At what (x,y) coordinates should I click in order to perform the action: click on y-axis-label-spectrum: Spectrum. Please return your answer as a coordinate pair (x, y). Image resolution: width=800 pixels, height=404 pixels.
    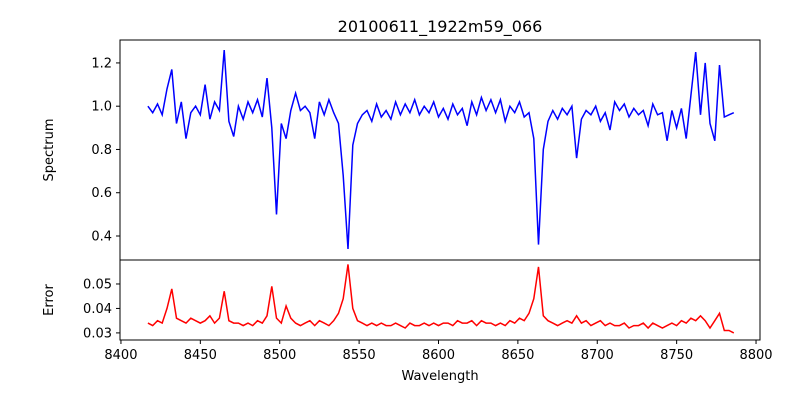
    Looking at the image, I should click on (49, 150).